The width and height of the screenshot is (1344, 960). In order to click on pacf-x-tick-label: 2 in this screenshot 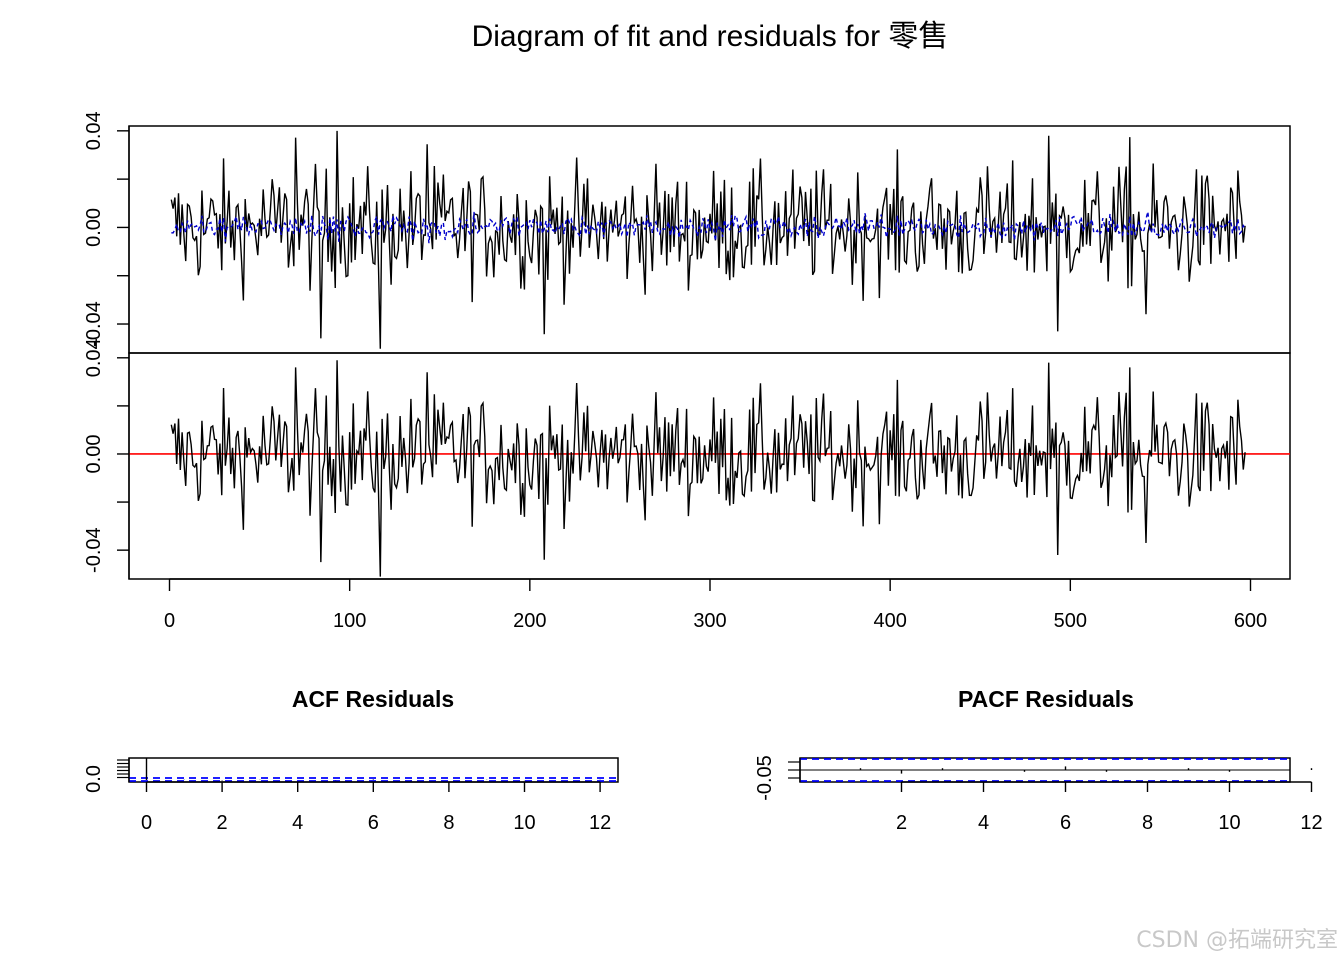, I will do `click(901, 823)`.